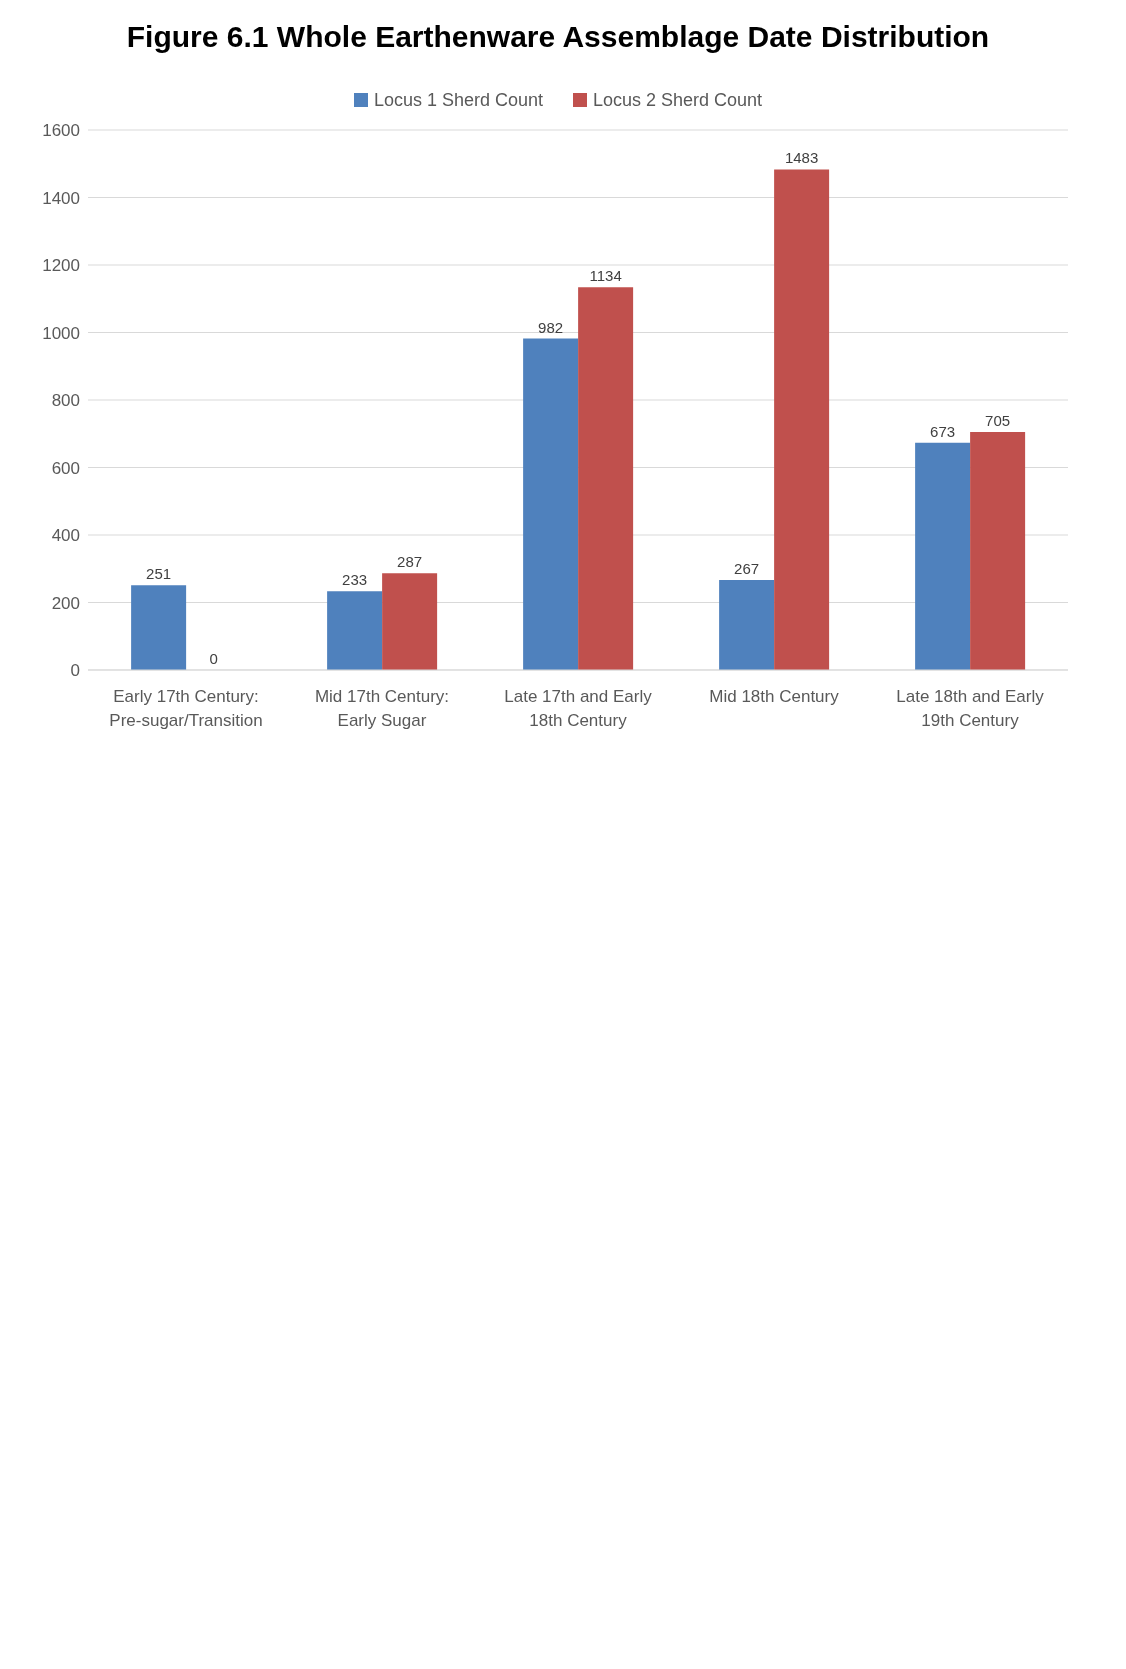 This screenshot has height=1669, width=1126. What do you see at coordinates (65, 536) in the screenshot?
I see `y-tick-label: 400` at bounding box center [65, 536].